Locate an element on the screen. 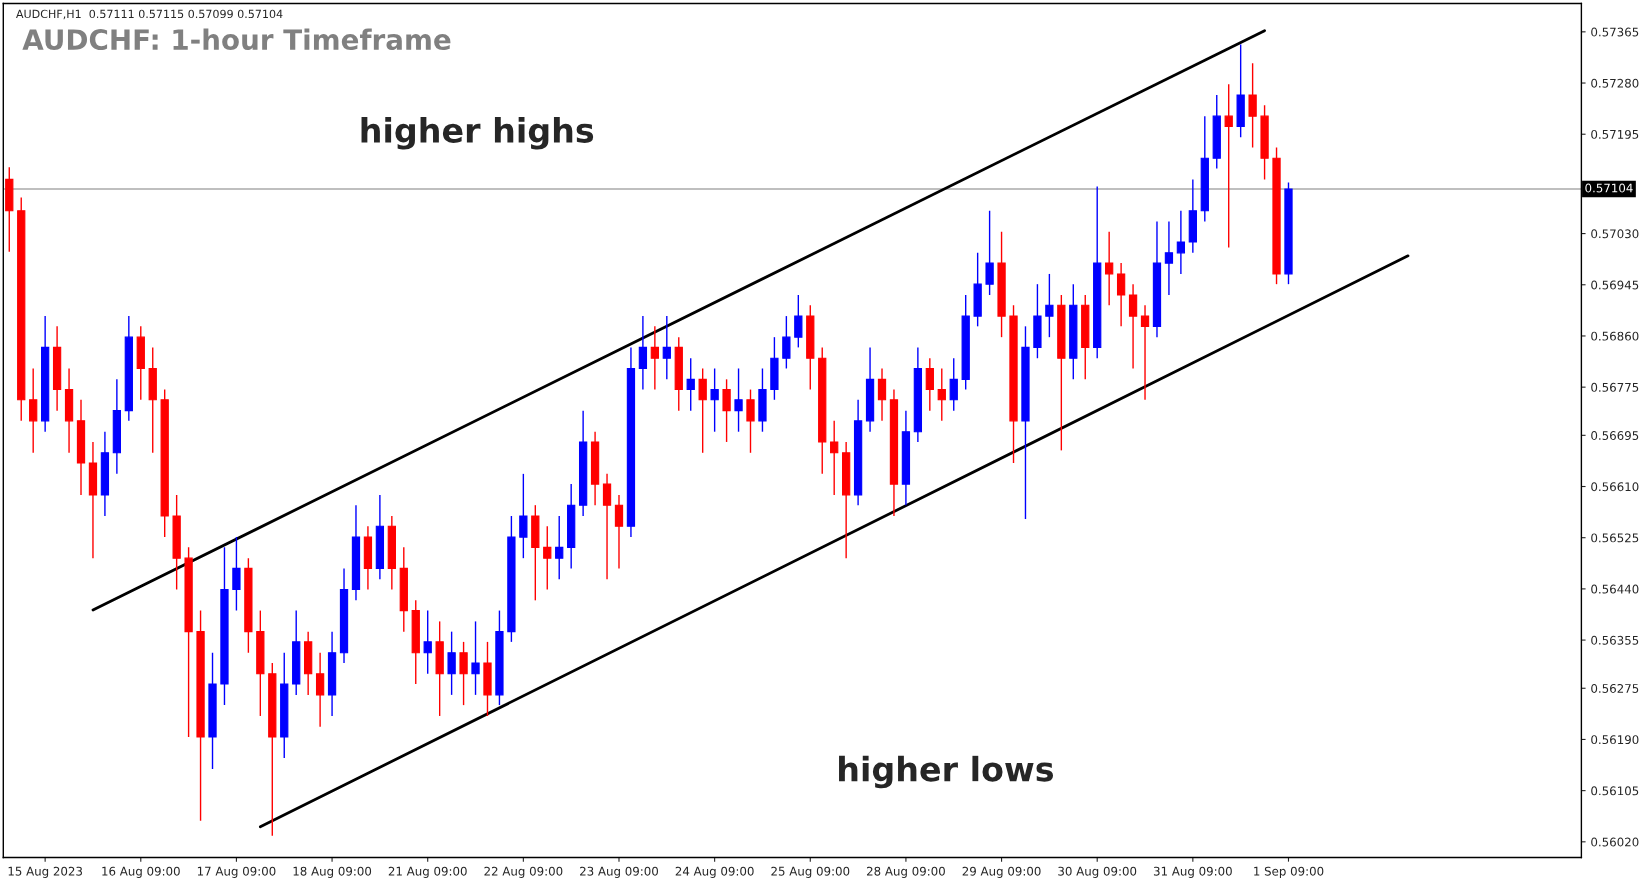  y-tick-label: 0.57195 is located at coordinates (1615, 134).